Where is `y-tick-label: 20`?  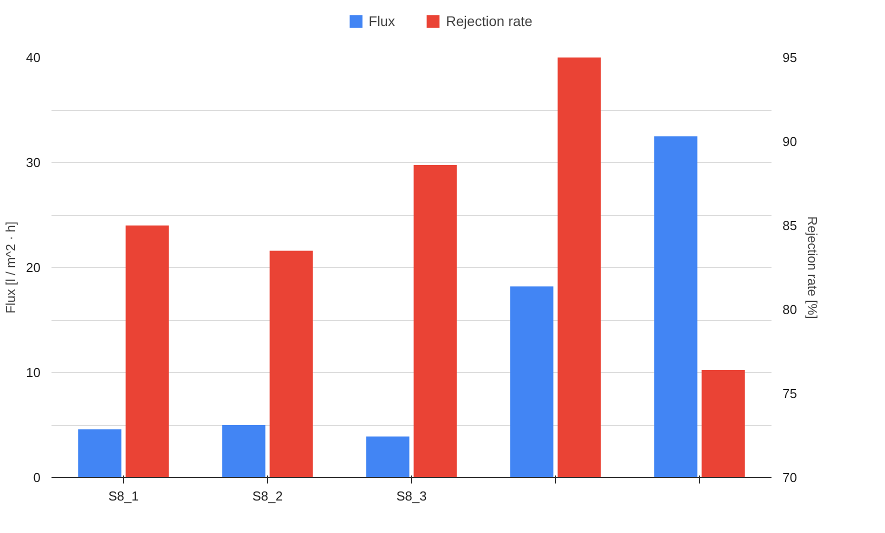 y-tick-label: 20 is located at coordinates (33, 267).